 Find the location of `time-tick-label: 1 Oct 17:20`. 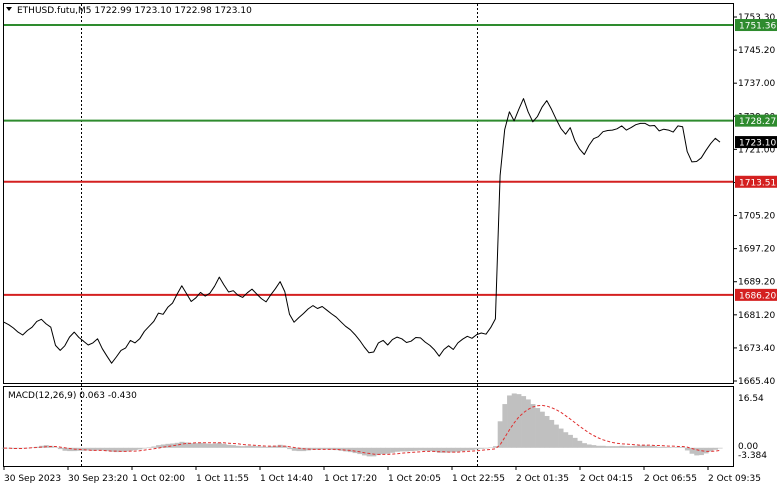

time-tick-label: 1 Oct 17:20 is located at coordinates (350, 479).